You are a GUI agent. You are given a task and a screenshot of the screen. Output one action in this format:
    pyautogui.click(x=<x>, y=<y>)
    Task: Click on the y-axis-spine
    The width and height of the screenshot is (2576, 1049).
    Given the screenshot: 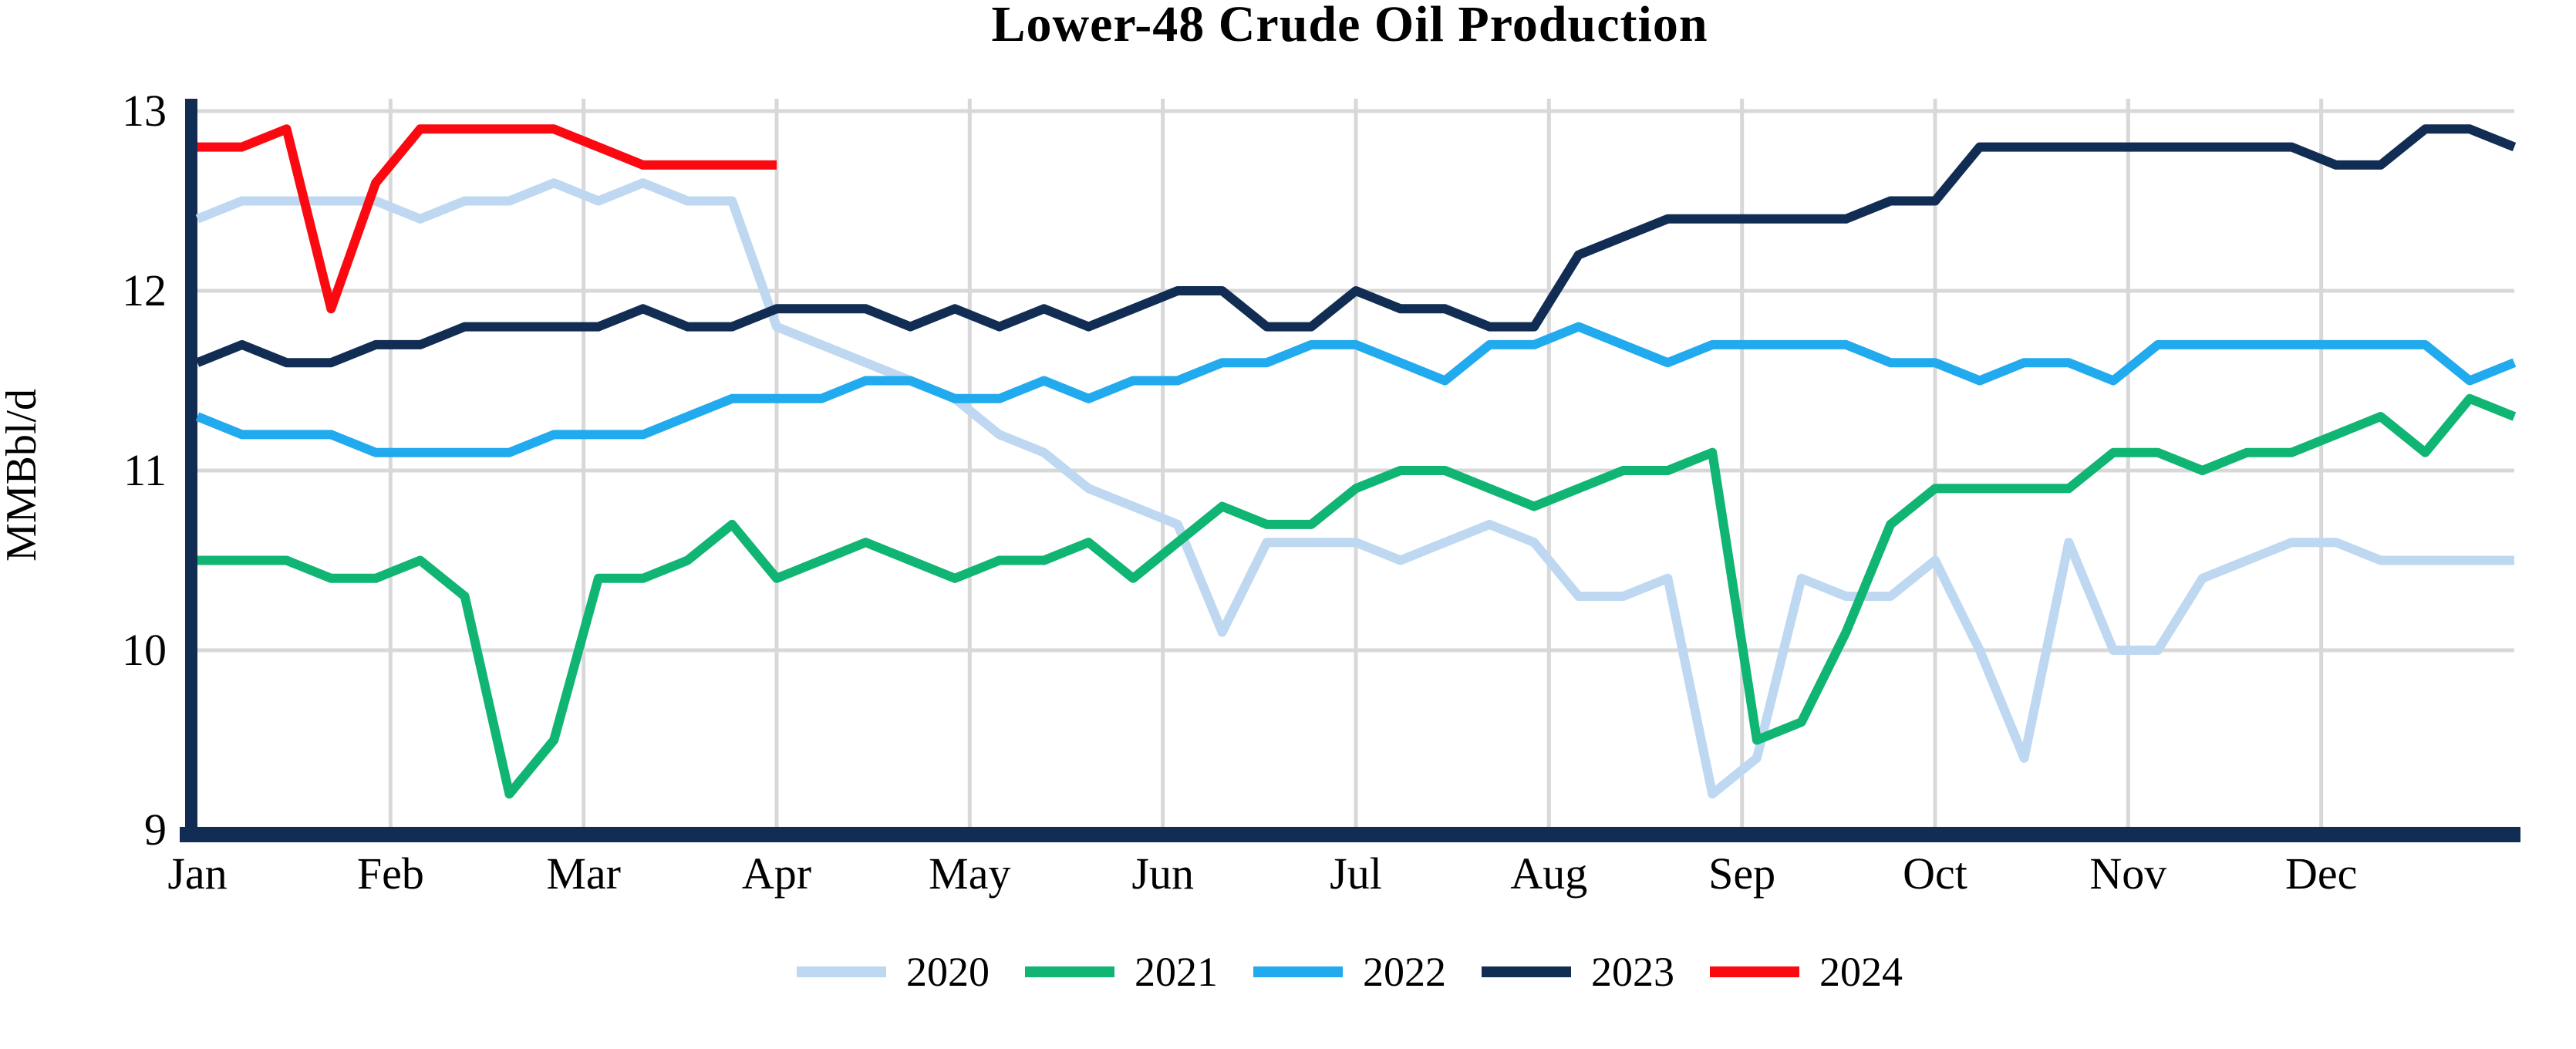 What is the action you would take?
    pyautogui.click(x=191, y=471)
    